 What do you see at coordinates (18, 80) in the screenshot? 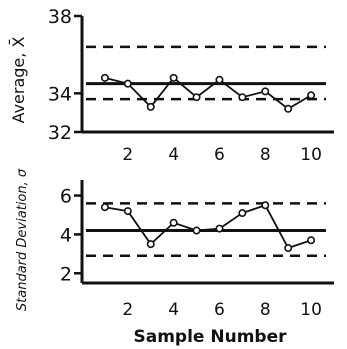
I see `average-axis-label: Average, X̄` at bounding box center [18, 80].